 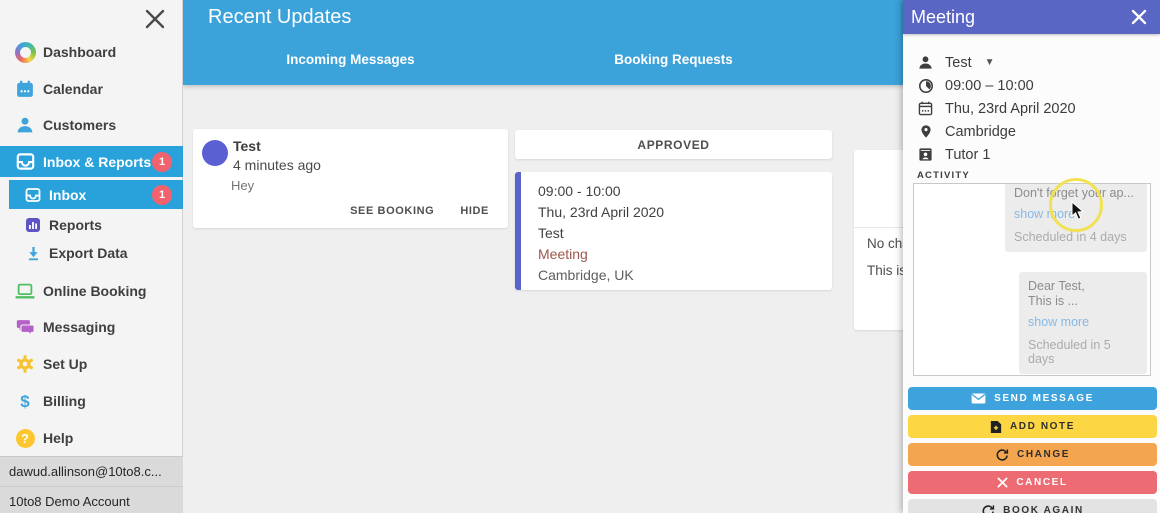 I want to click on panel-header: Meeting, so click(x=1031, y=17).